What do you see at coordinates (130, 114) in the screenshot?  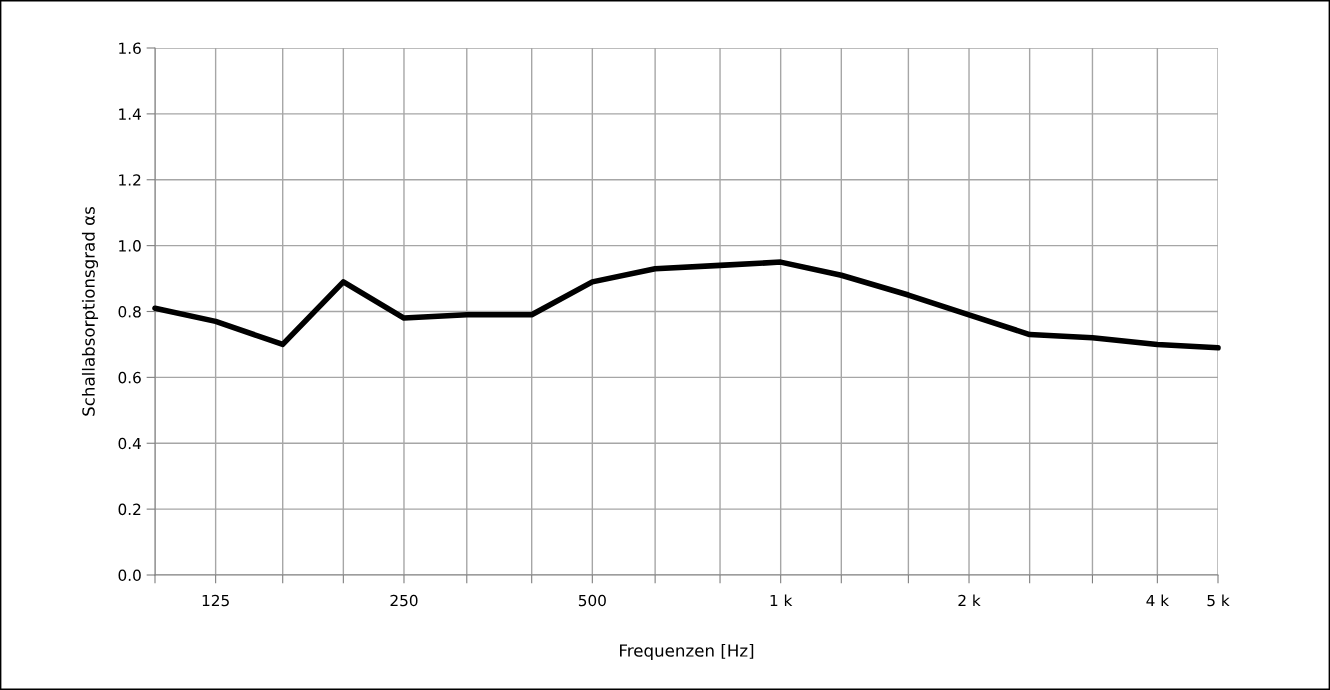 I see `y-tick-label: 1.4` at bounding box center [130, 114].